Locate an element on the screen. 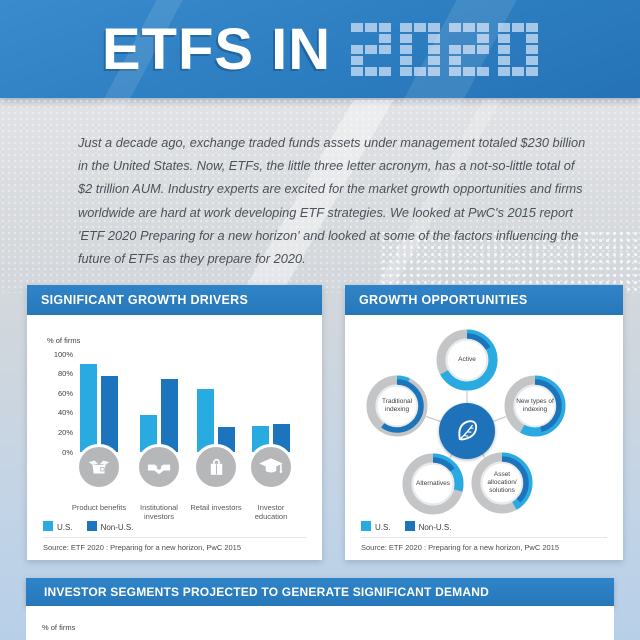 This screenshot has width=640, height=640. growth-opportunities-title: GROWTH OPPORTUNITIES is located at coordinates (484, 300).